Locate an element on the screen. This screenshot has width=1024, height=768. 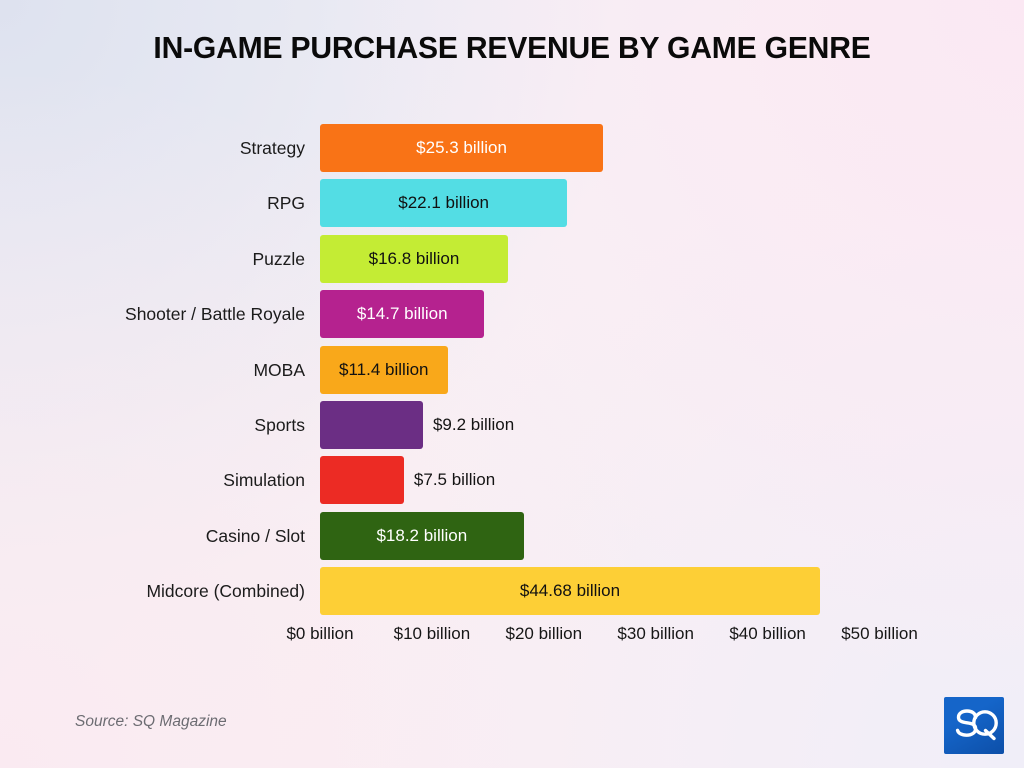
bar-value-label: $18.2 billion is located at coordinates (422, 535).